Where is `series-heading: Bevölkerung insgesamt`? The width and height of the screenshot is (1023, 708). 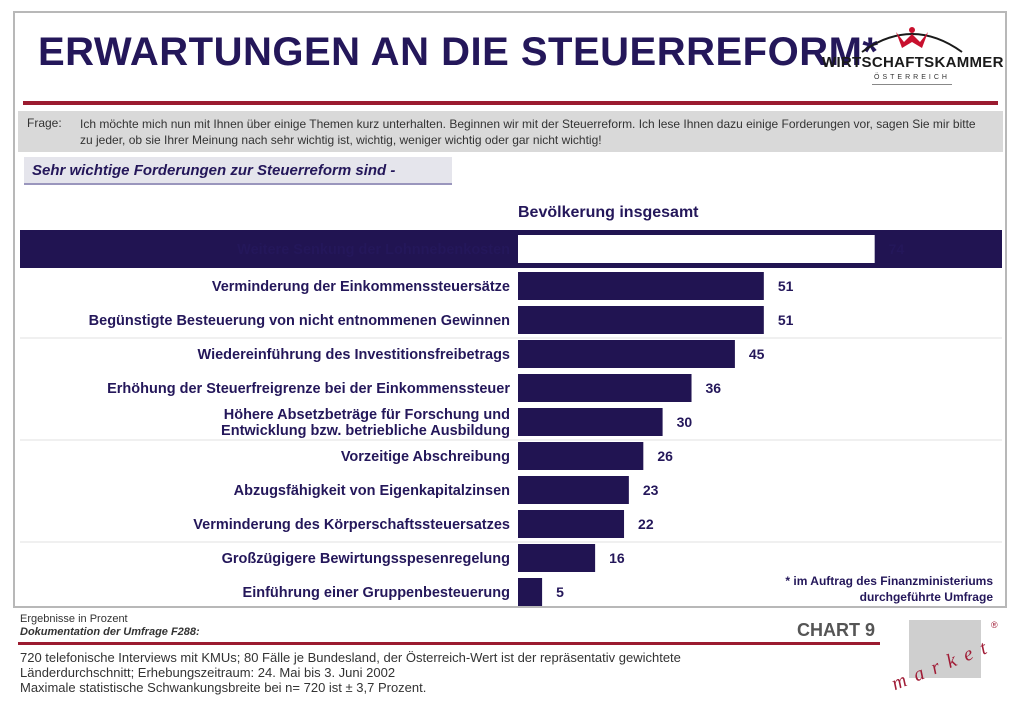 series-heading: Bevölkerung insgesamt is located at coordinates (608, 212).